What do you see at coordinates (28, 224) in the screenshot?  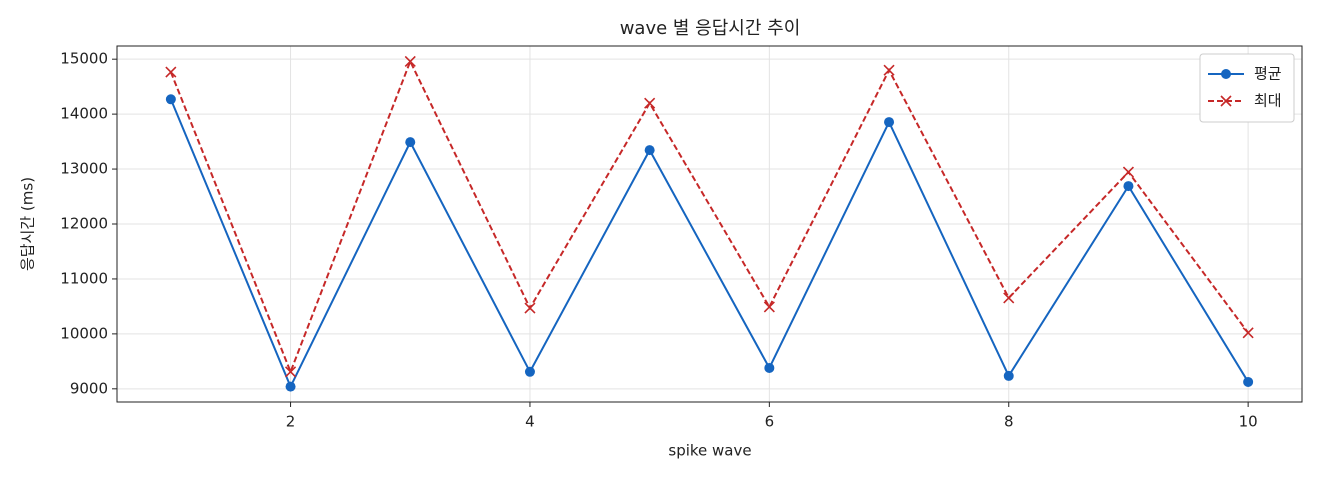 I see `y-axis-label: 응답시간 (ms)` at bounding box center [28, 224].